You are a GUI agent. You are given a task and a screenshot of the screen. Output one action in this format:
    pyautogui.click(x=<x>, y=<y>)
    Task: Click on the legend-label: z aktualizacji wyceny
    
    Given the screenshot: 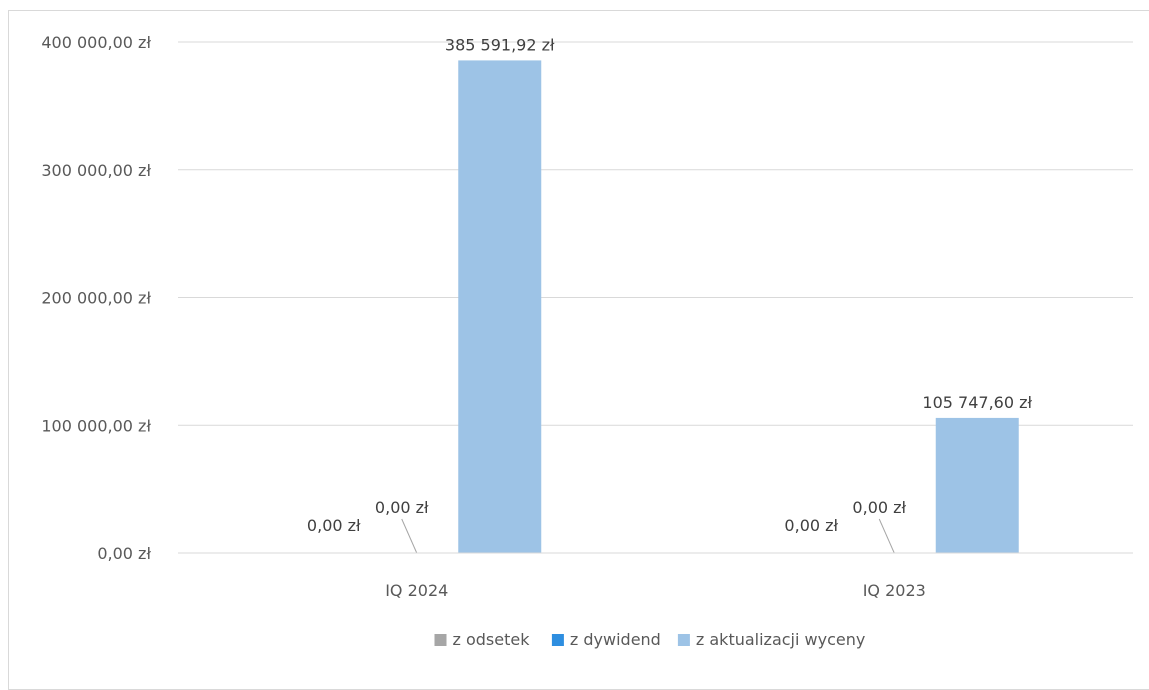 What is the action you would take?
    pyautogui.click(x=780, y=639)
    